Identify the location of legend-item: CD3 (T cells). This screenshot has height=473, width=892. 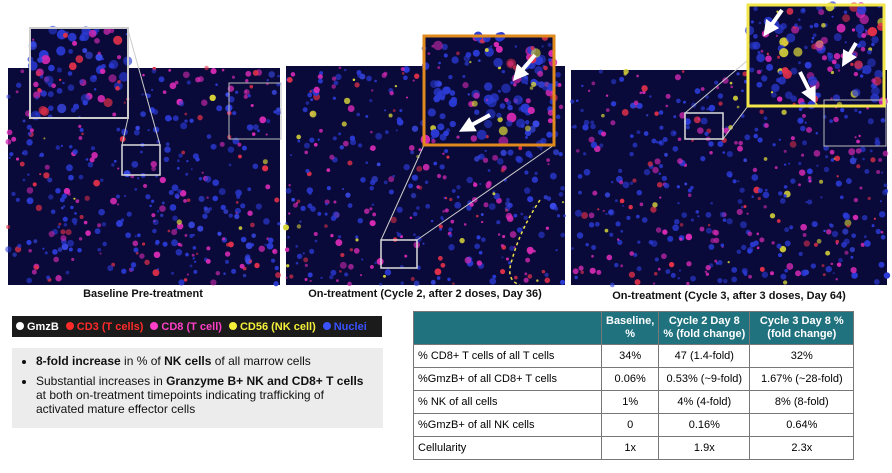
(104, 327).